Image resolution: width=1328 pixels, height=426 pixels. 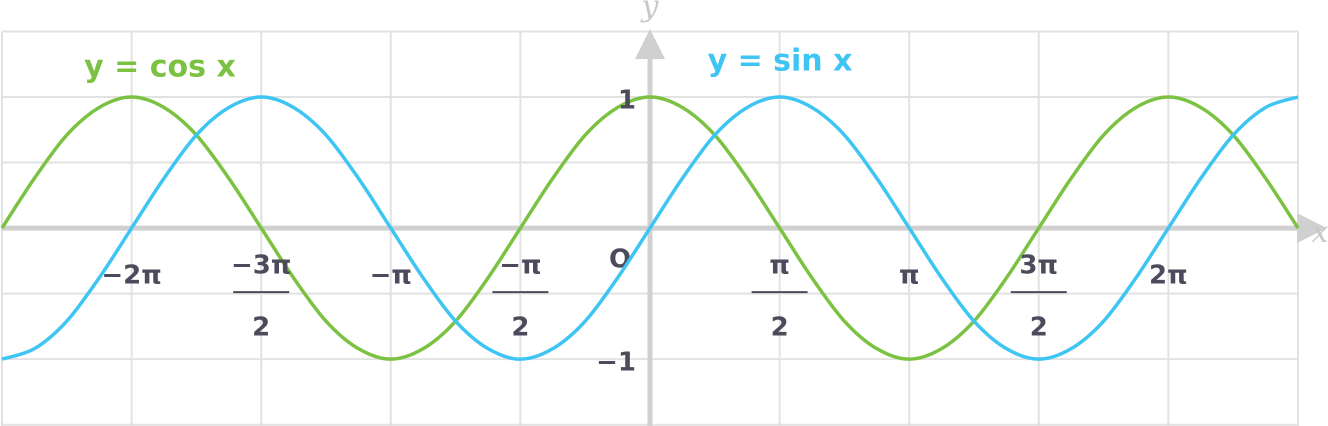 What do you see at coordinates (627, 100) in the screenshot?
I see `y-tick-label: 1` at bounding box center [627, 100].